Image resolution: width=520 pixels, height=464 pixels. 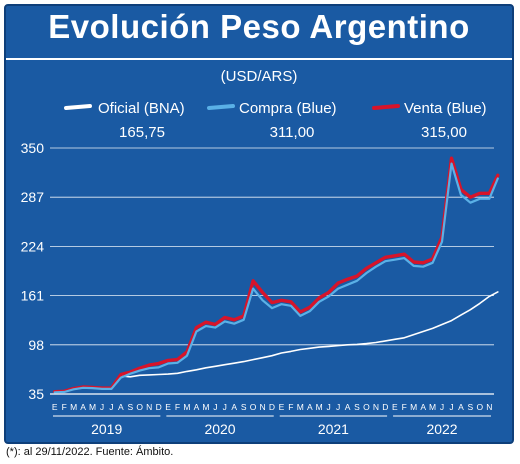 What do you see at coordinates (33, 148) in the screenshot?
I see `y-tick-label: 350` at bounding box center [33, 148].